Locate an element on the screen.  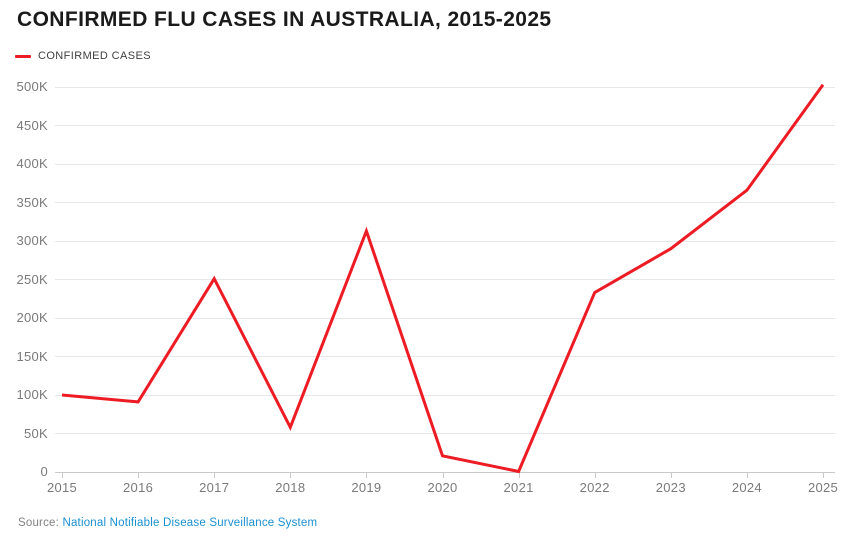
x-axis-line is located at coordinates (445, 472).